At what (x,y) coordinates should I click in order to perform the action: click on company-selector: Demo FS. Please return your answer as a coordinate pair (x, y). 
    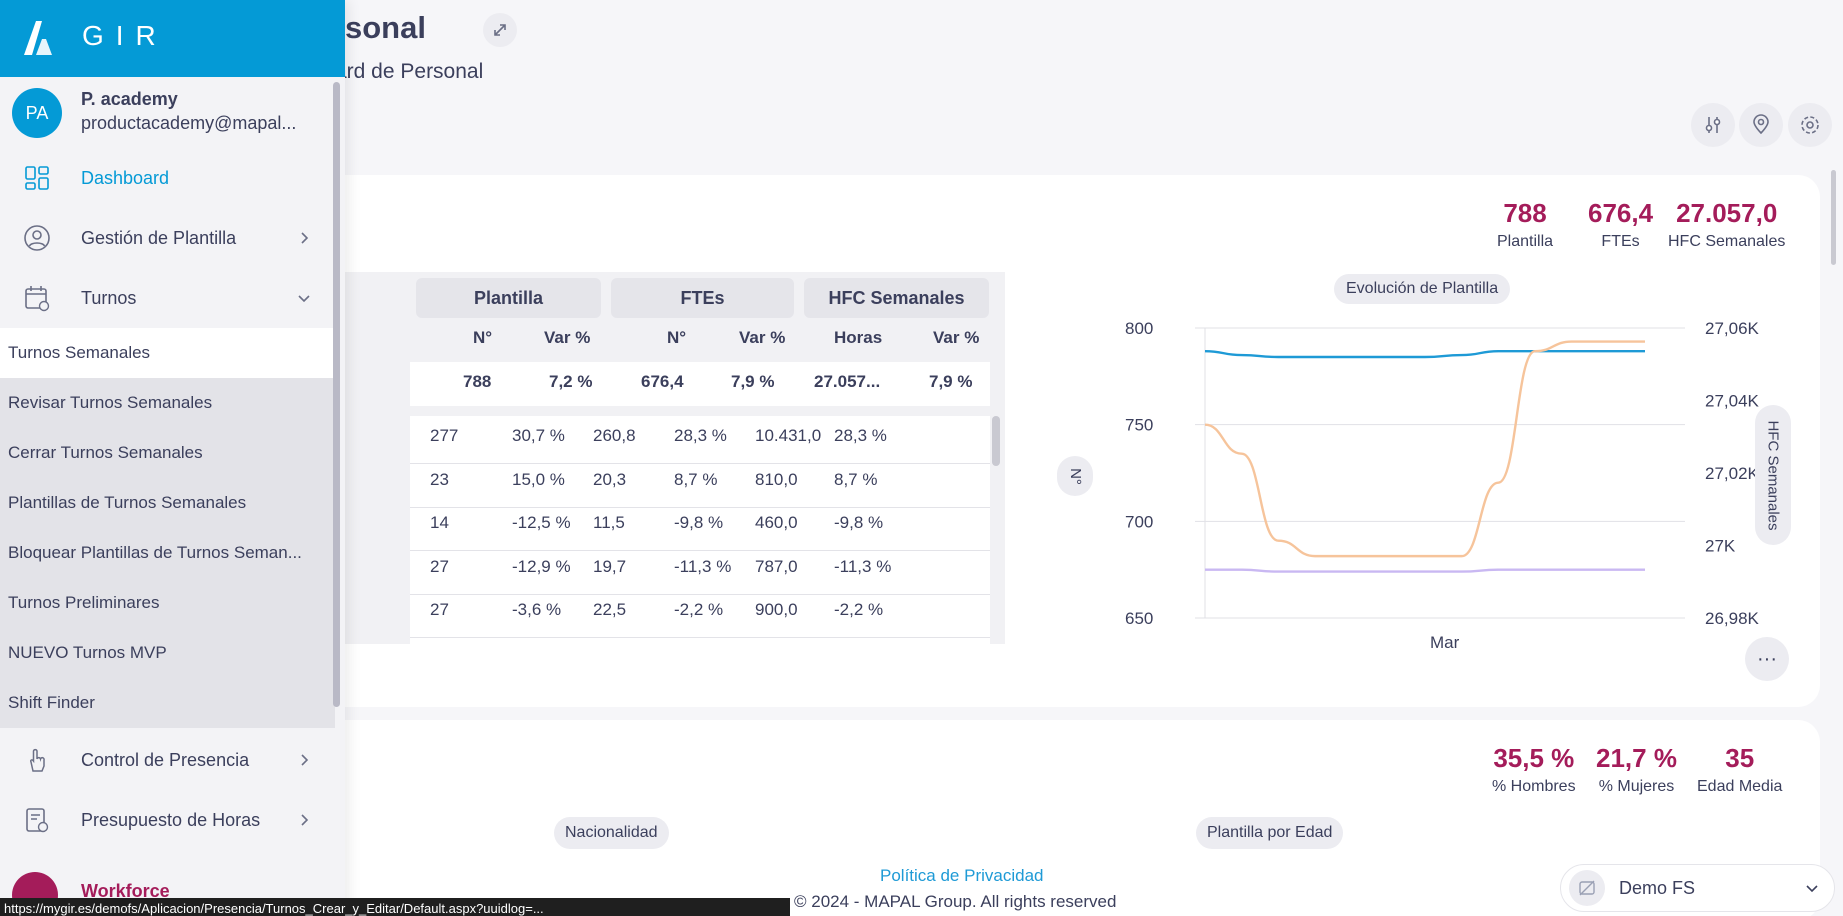
    Looking at the image, I should click on (1697, 888).